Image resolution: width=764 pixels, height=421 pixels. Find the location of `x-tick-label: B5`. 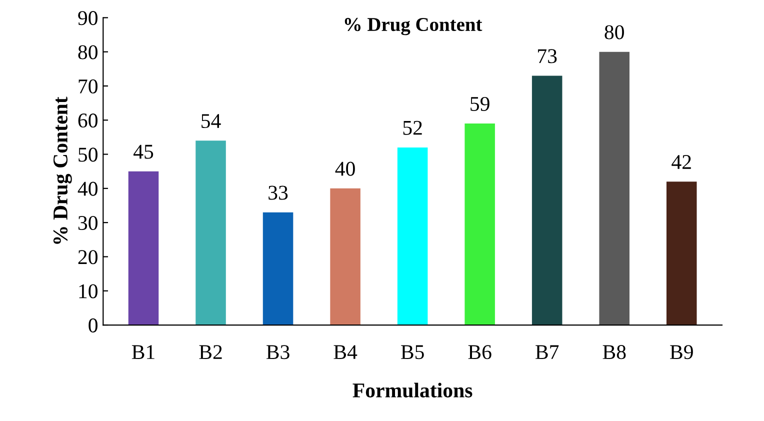

x-tick-label: B5 is located at coordinates (412, 352).